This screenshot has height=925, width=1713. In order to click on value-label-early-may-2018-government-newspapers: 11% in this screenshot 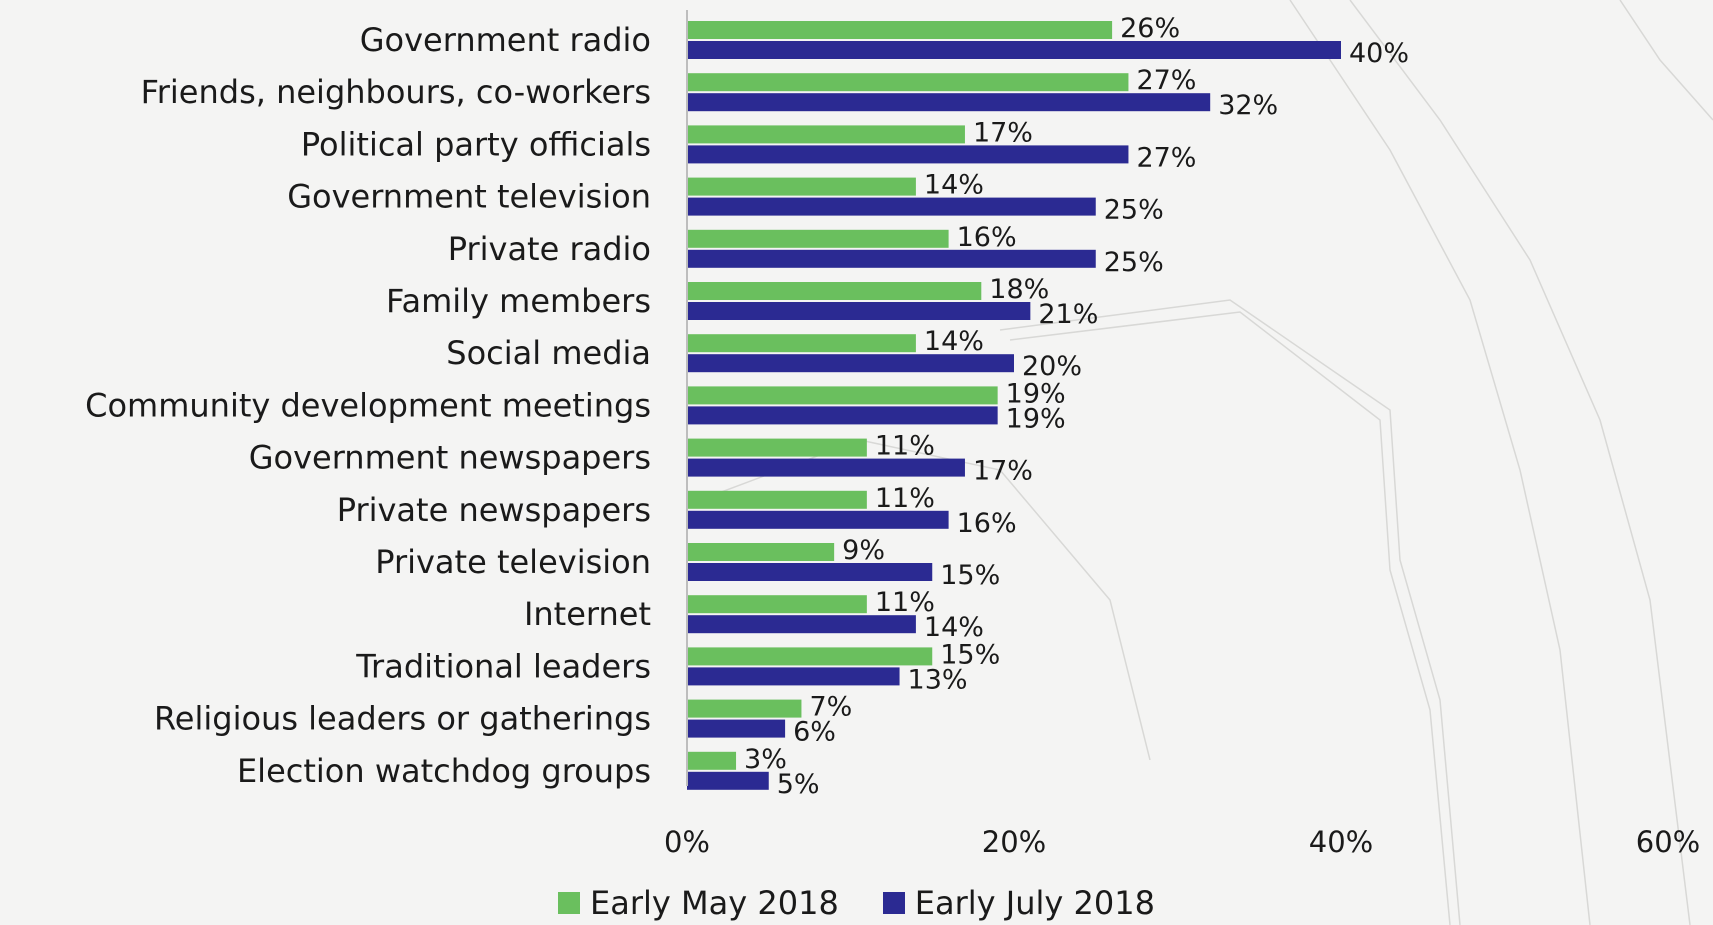, I will do `click(905, 446)`.